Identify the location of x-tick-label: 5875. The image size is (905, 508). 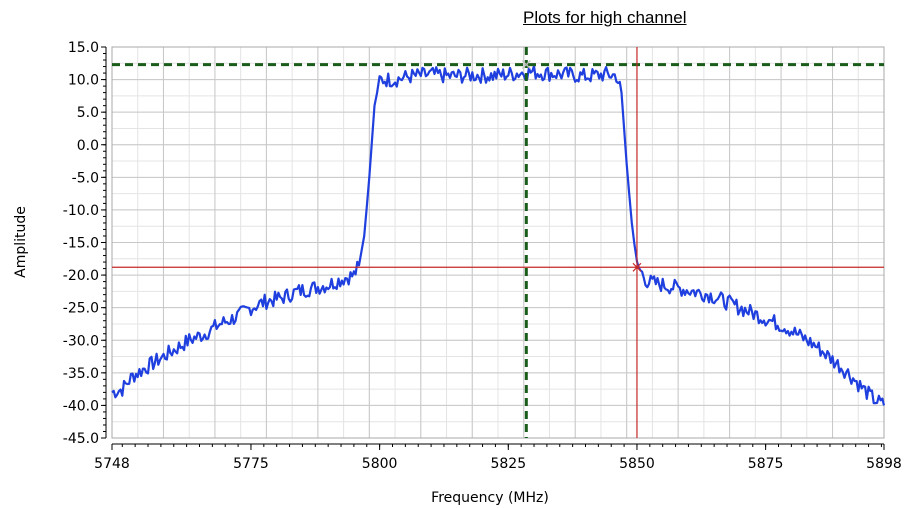
(766, 464).